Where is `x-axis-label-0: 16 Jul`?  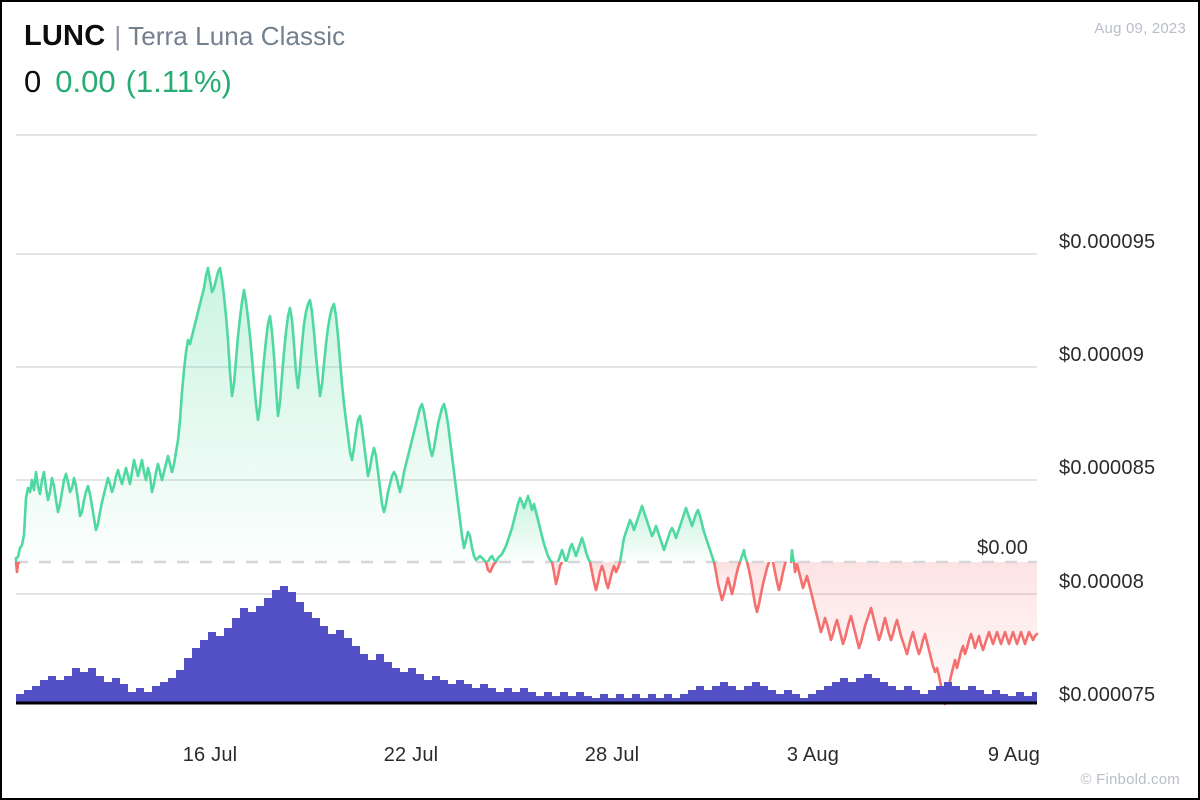 x-axis-label-0: 16 Jul is located at coordinates (210, 755).